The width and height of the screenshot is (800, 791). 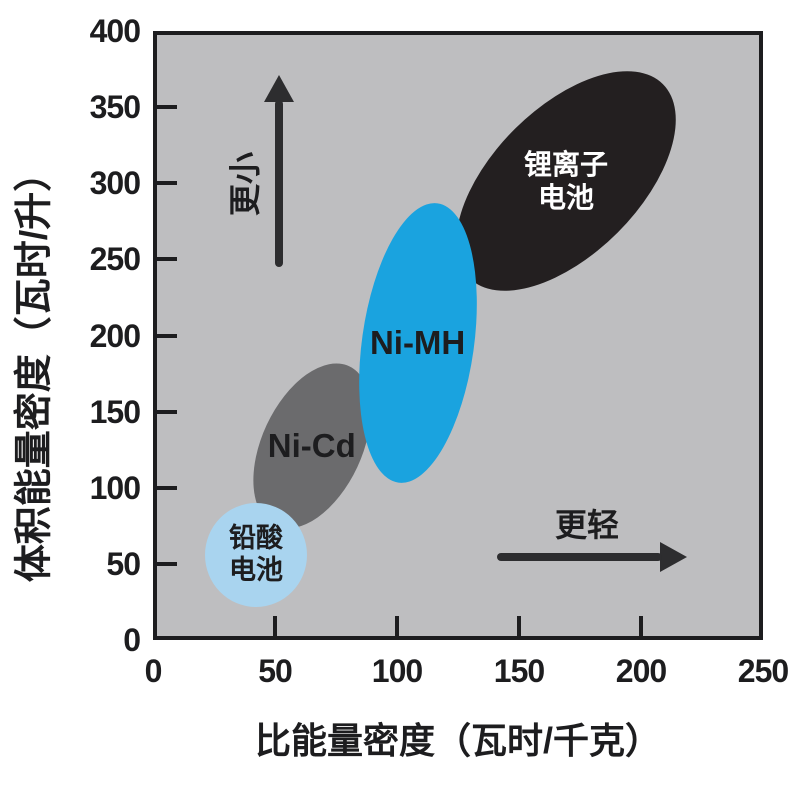 What do you see at coordinates (115, 411) in the screenshot?
I see `y-tick-label: 150` at bounding box center [115, 411].